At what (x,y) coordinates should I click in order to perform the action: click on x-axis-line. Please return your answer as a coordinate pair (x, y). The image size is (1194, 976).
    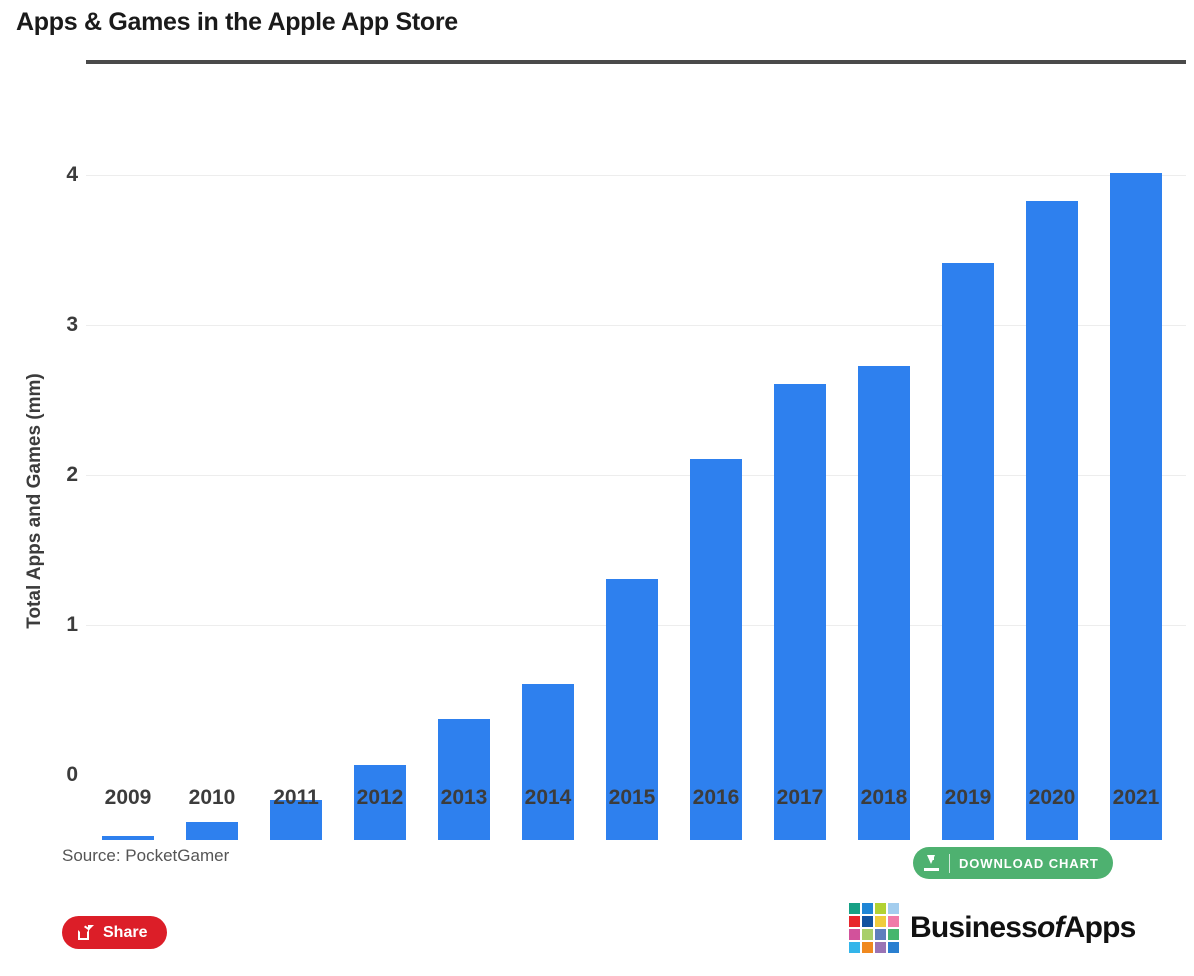
    Looking at the image, I should click on (636, 62).